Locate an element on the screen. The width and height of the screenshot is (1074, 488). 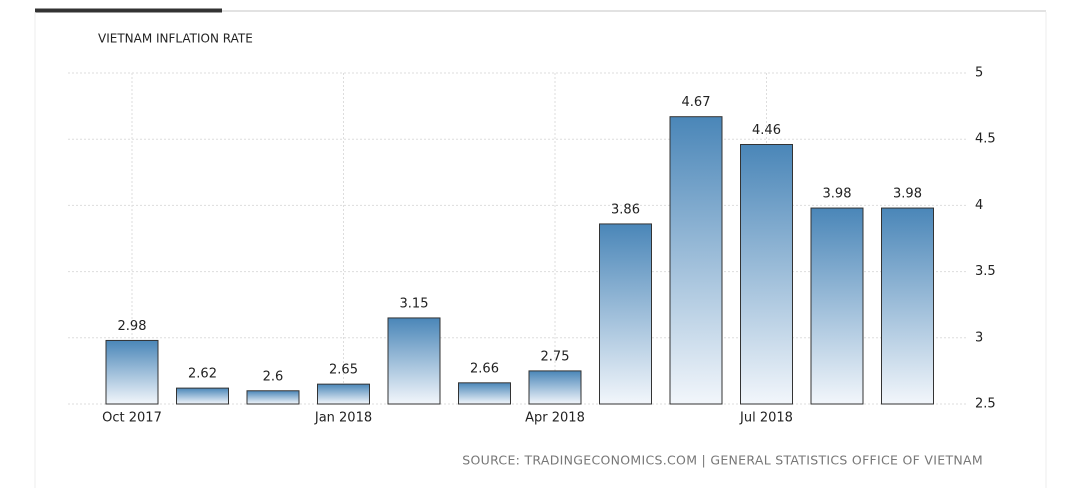
y-tick-label: 4.5 is located at coordinates (985, 139).